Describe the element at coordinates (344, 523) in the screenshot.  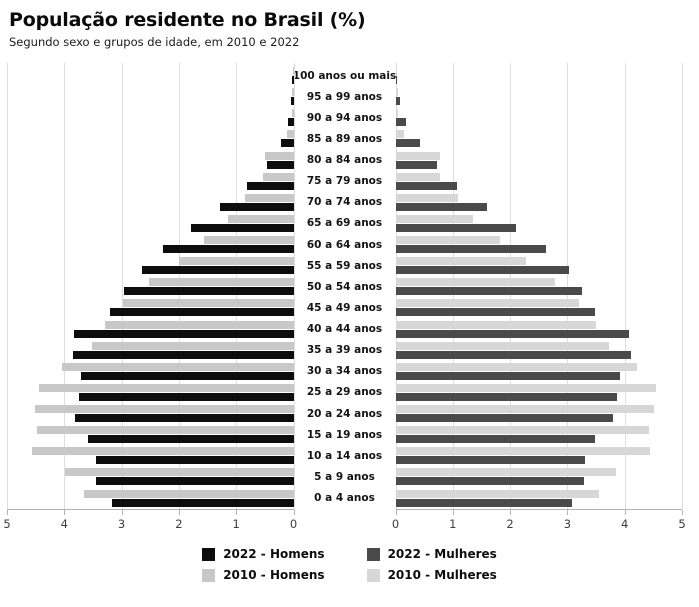
I see `x-axis-labels: 5 4 3 2 1 0 0 1 2 3 4 5` at that location.